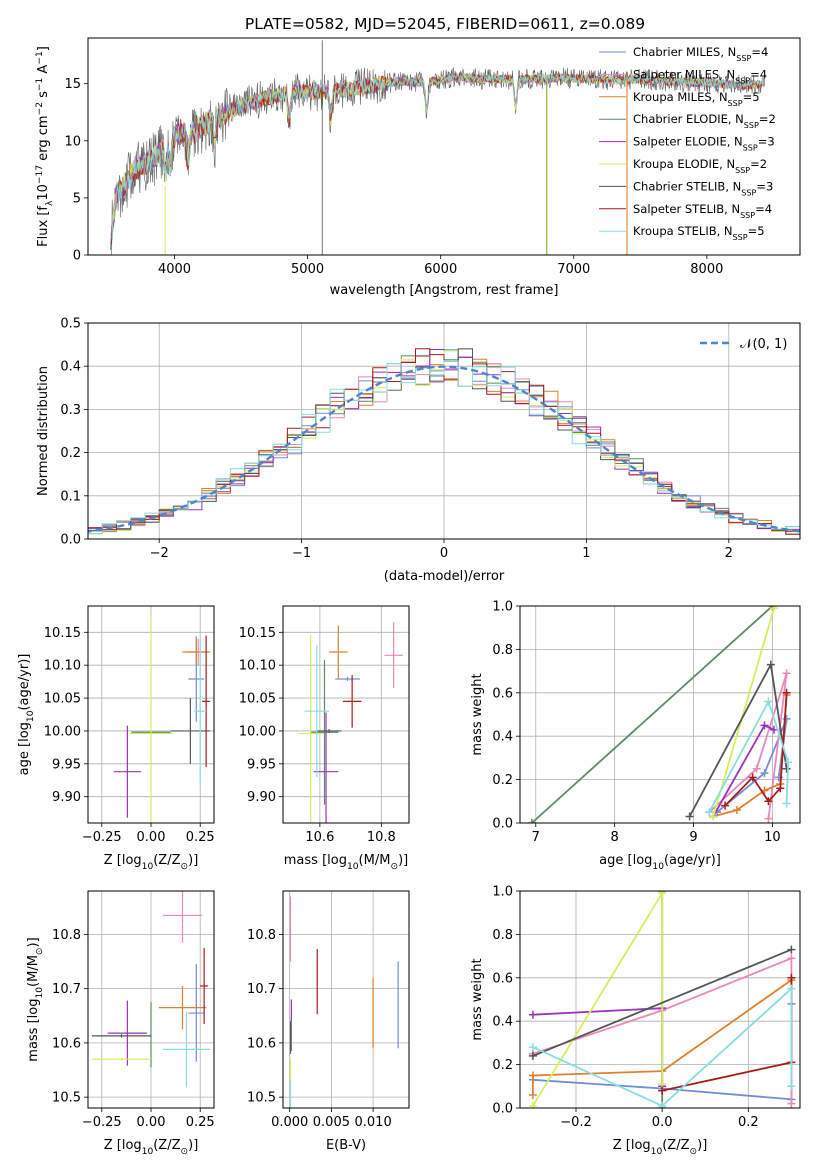  What do you see at coordinates (763, 344) in the screenshot?
I see `legend-entry: 𝒩(0, 1)` at bounding box center [763, 344].